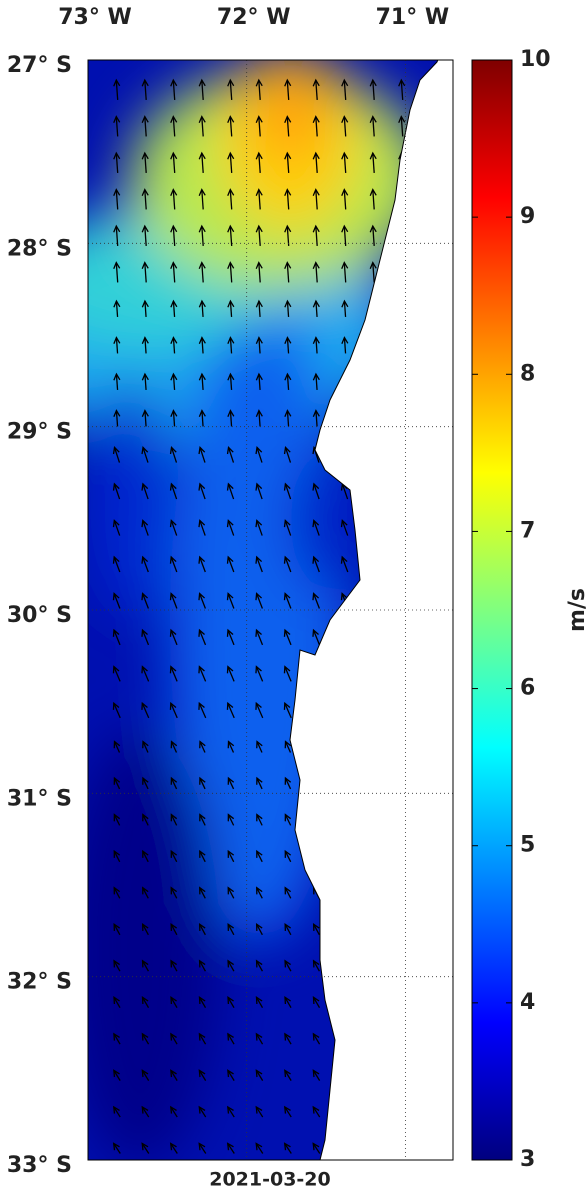  I want to click on x-tick-label: 73° W, so click(95, 17).